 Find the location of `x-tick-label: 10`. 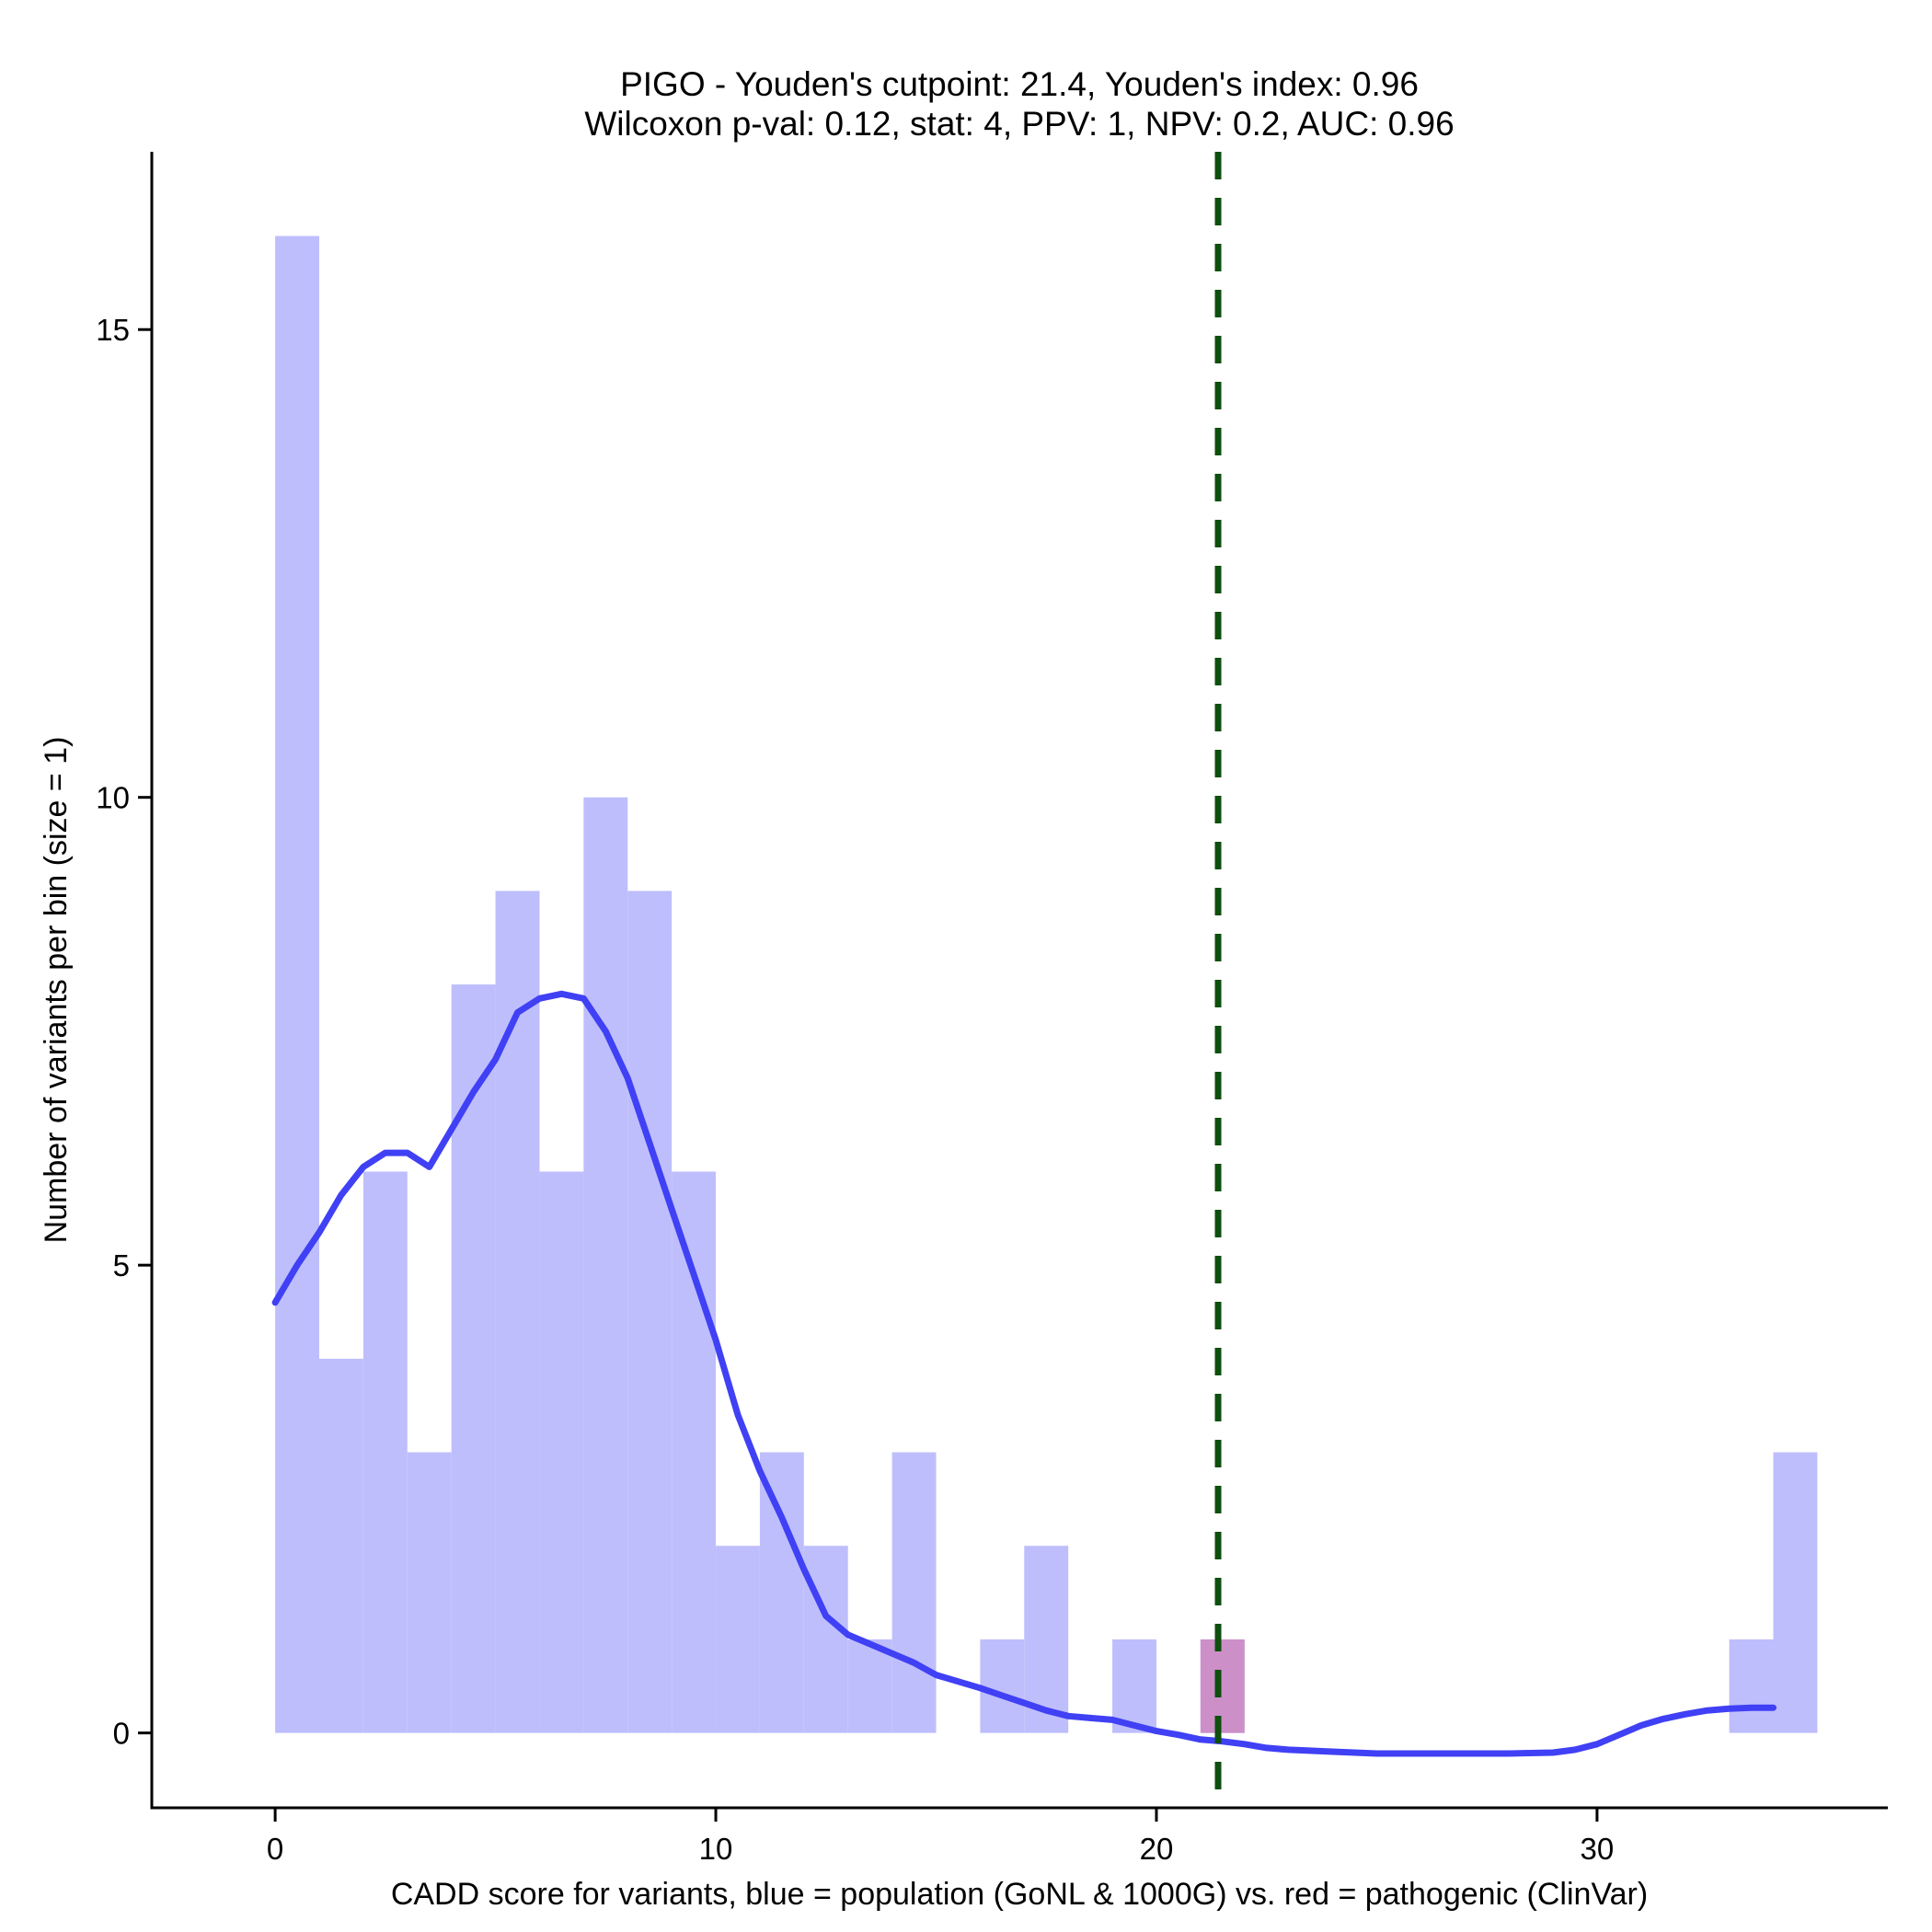

x-tick-label: 10 is located at coordinates (716, 1849).